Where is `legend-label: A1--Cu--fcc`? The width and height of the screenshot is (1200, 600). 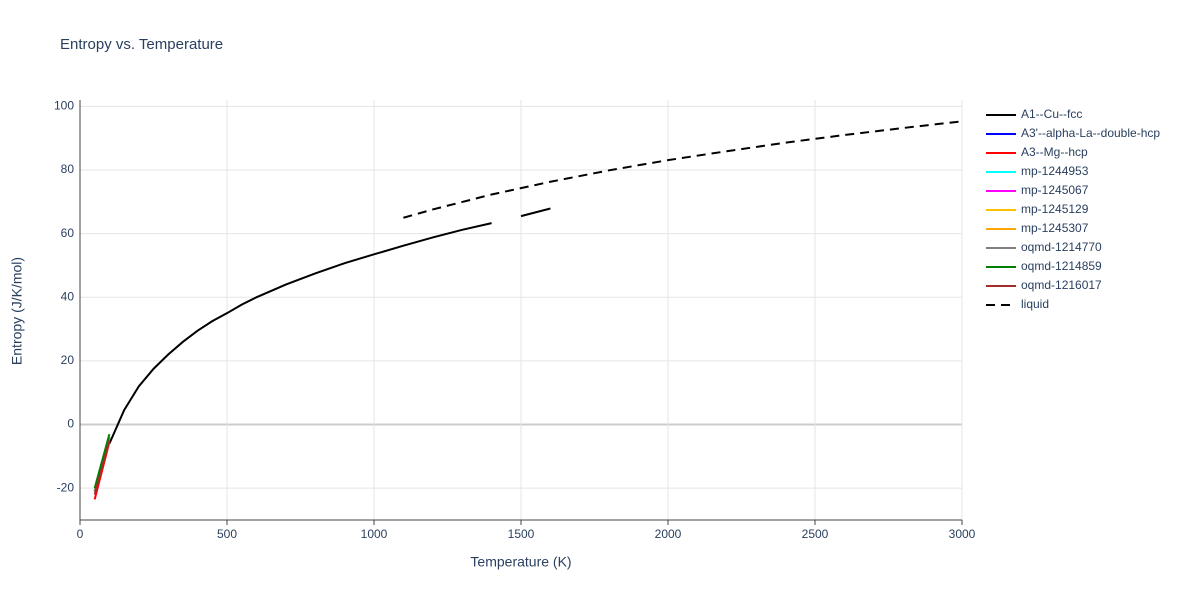 legend-label: A1--Cu--fcc is located at coordinates (1051, 114).